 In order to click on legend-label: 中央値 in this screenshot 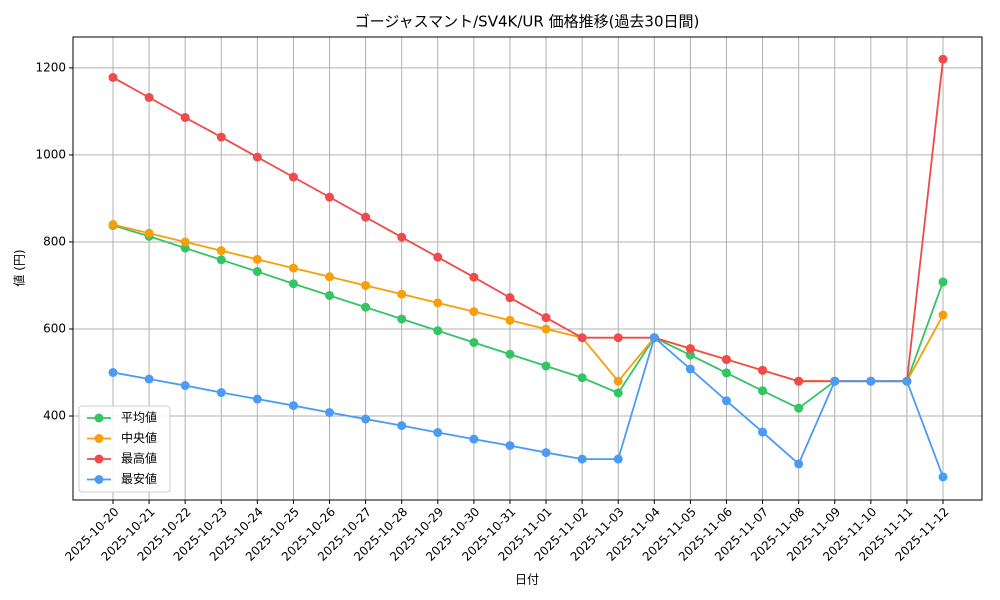, I will do `click(139, 437)`.